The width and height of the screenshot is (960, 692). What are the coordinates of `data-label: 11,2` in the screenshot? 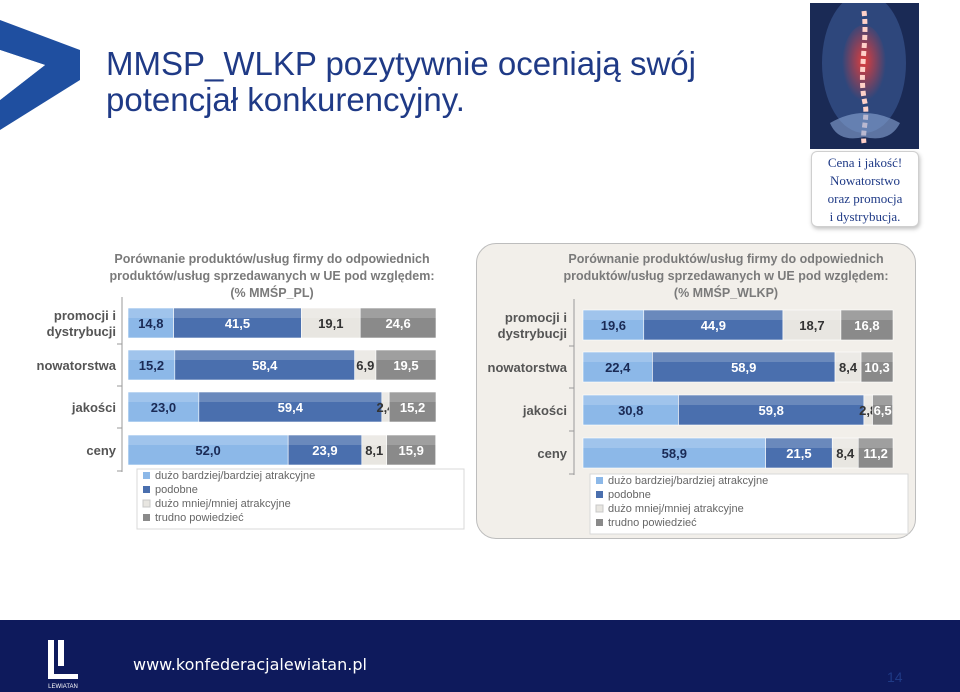 It's located at (875, 453).